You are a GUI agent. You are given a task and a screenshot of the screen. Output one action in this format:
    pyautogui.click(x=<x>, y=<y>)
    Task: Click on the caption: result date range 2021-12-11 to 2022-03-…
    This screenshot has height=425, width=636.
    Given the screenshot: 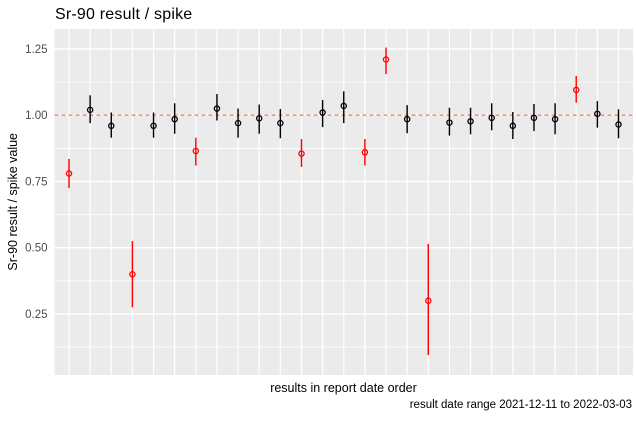 What is the action you would take?
    pyautogui.click(x=520, y=405)
    